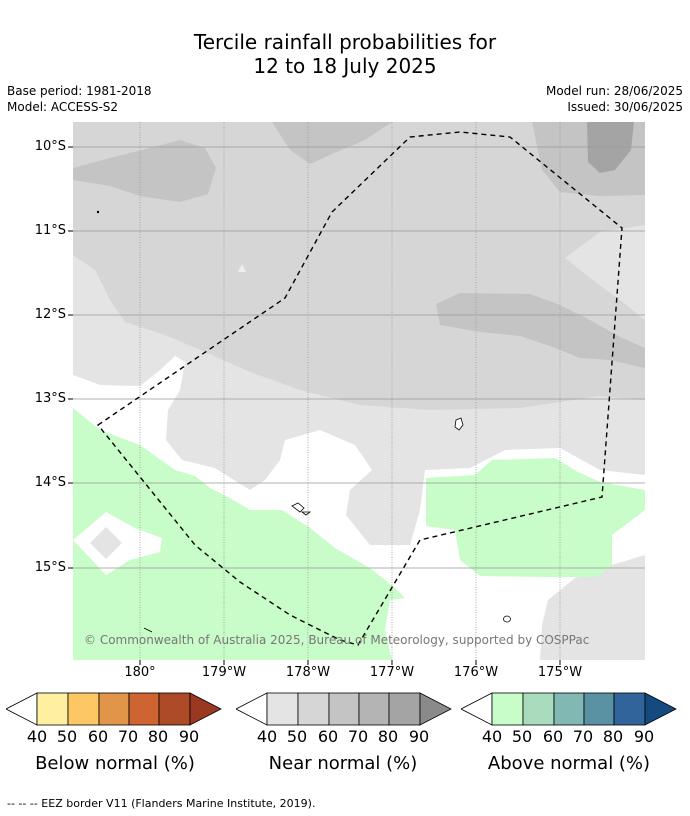 Image resolution: width=690 pixels, height=816 pixels. What do you see at coordinates (605, 272) in the screenshot?
I see `near-normal-40-inlet` at bounding box center [605, 272].